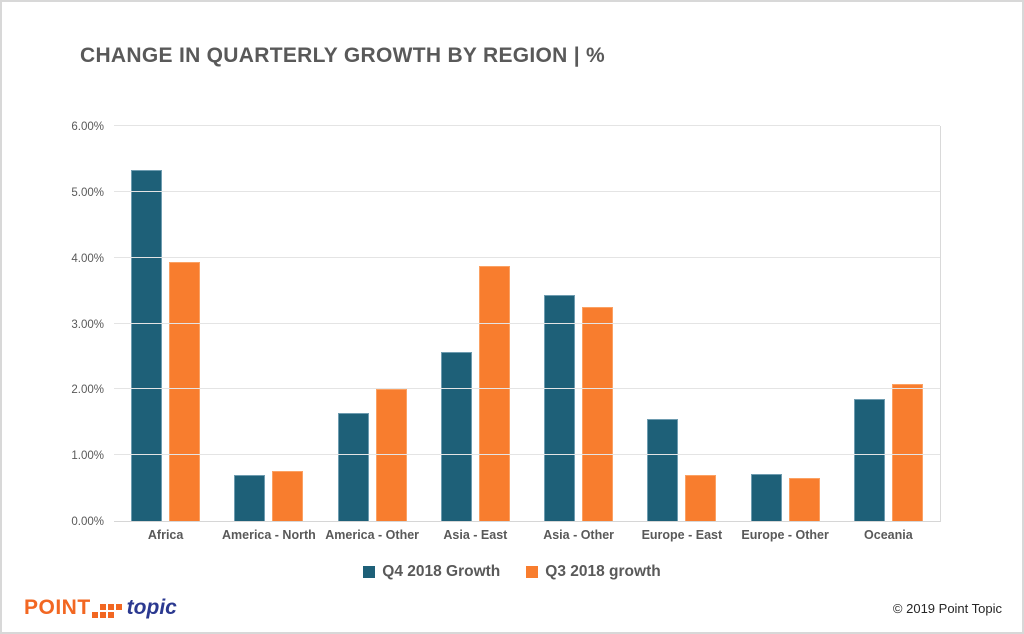  I want to click on bar-q3-2018-growth-africa, so click(185, 391).